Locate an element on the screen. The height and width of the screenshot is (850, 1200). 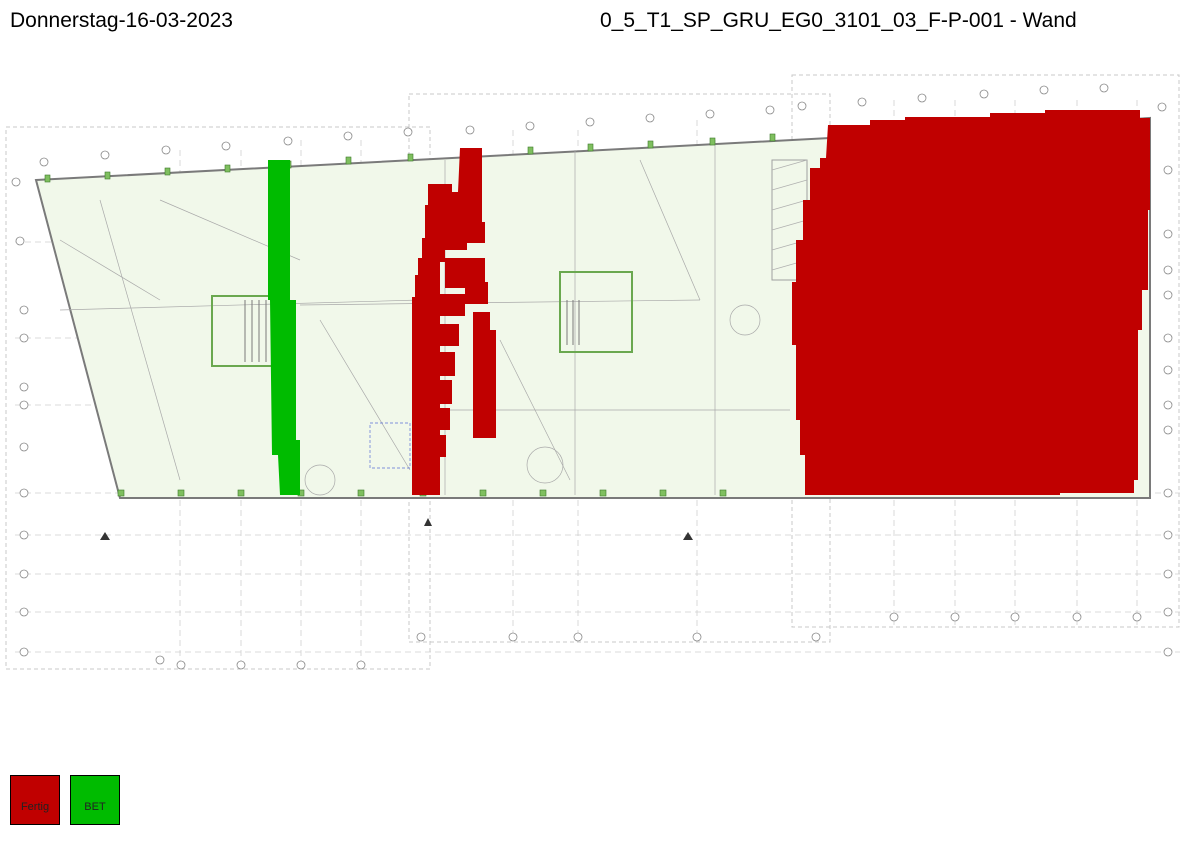
report-date: Donnerstag-16-03-2023 is located at coordinates (121, 20).